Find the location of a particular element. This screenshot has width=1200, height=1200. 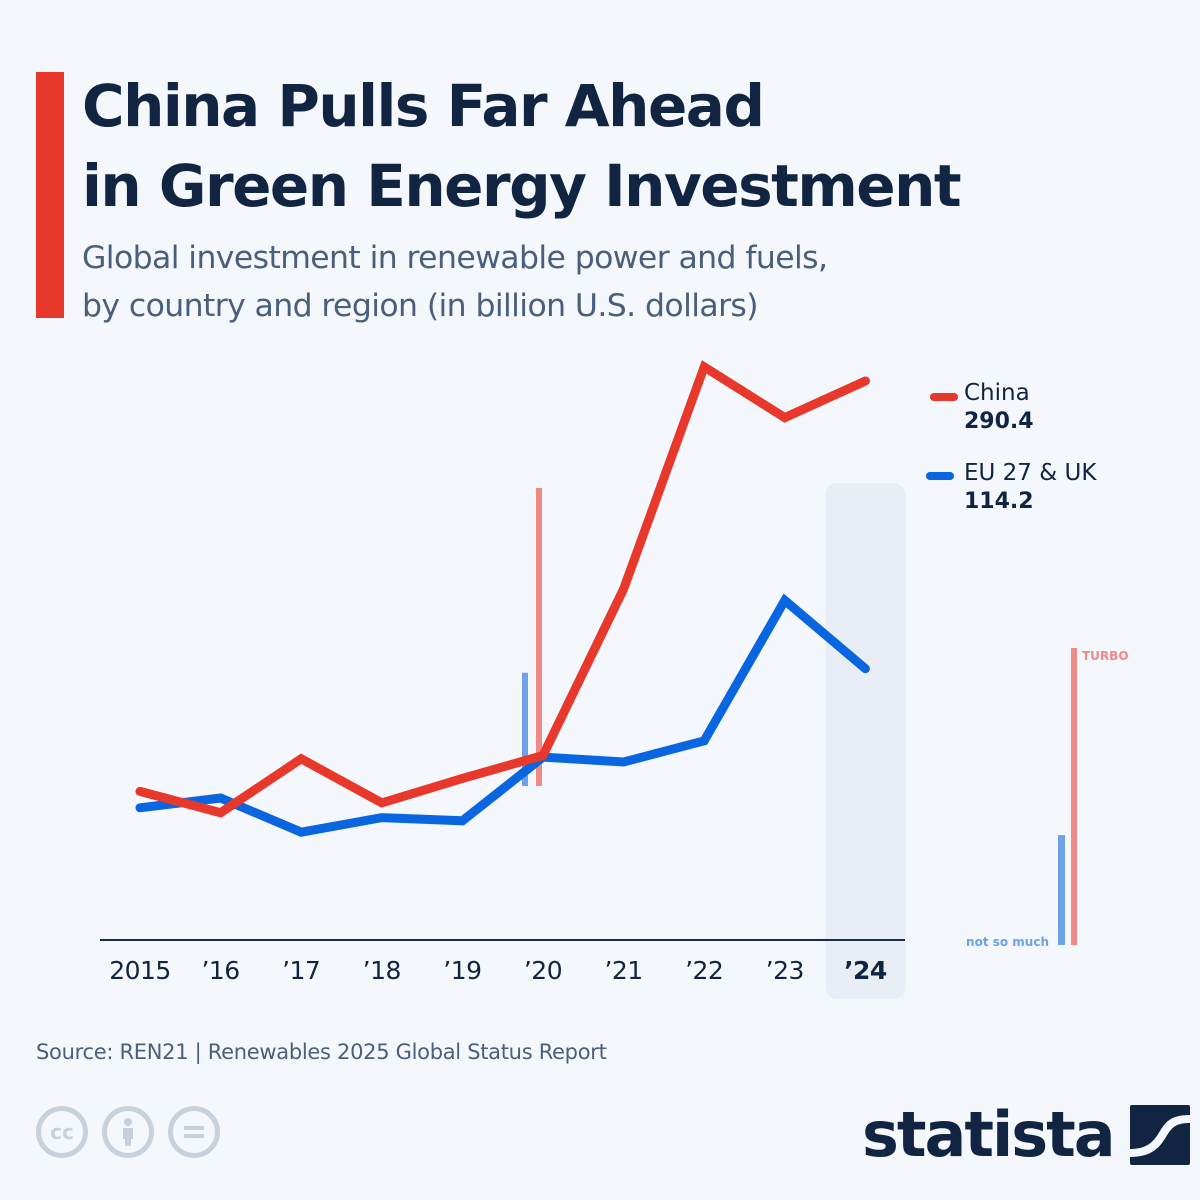

legend-value-eu: 114.2 is located at coordinates (999, 501).